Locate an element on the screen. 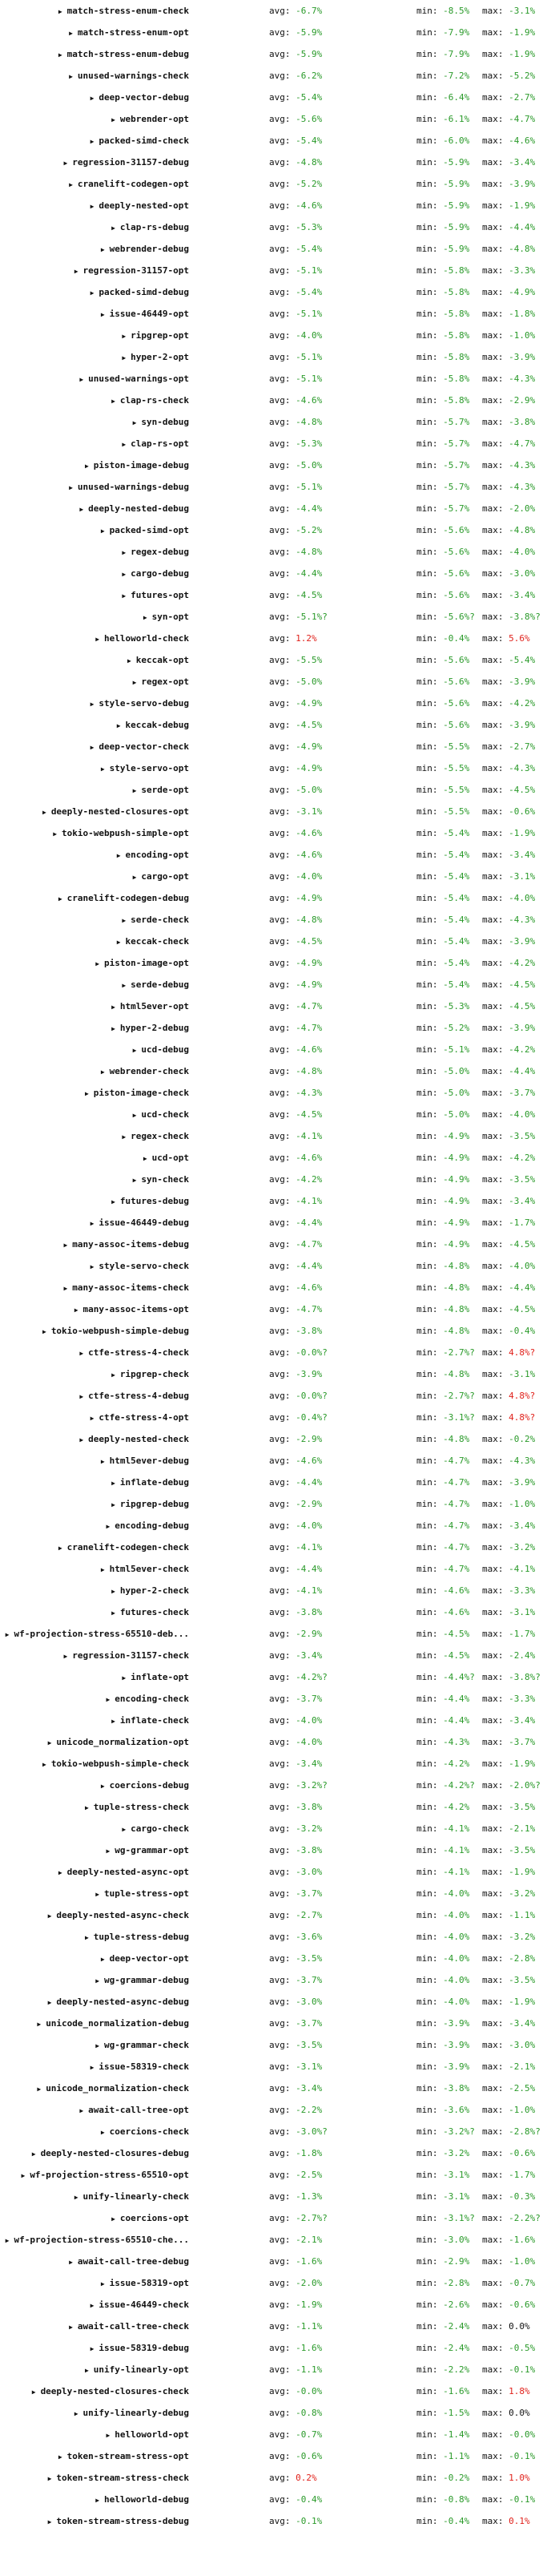 The width and height of the screenshot is (555, 2576). benchmark-name-toggle: ▶ serde-opt is located at coordinates (96, 791).